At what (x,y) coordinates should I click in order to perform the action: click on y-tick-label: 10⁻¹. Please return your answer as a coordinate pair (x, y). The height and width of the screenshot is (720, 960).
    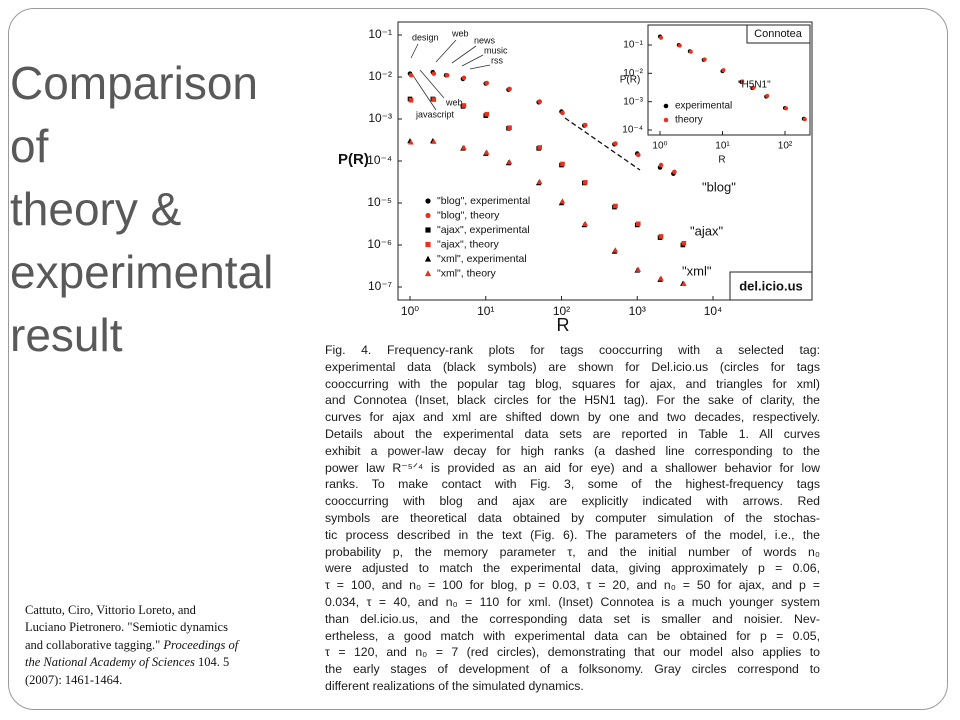
    Looking at the image, I should click on (633, 45).